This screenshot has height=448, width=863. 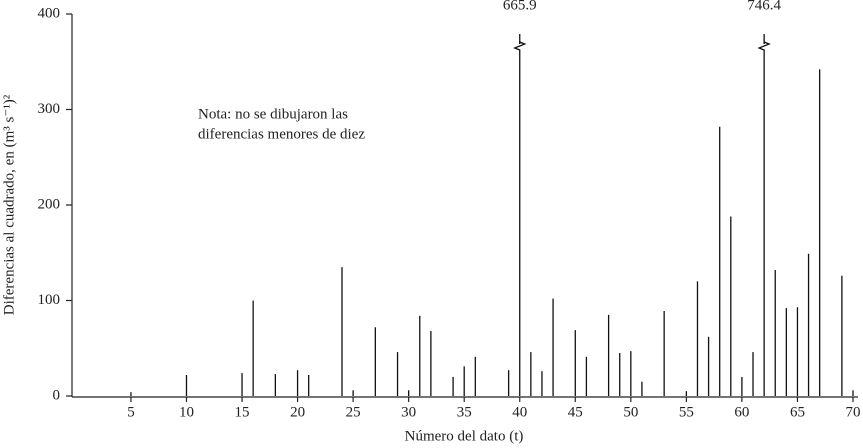 What do you see at coordinates (49, 204) in the screenshot?
I see `y-tick-label: 200` at bounding box center [49, 204].